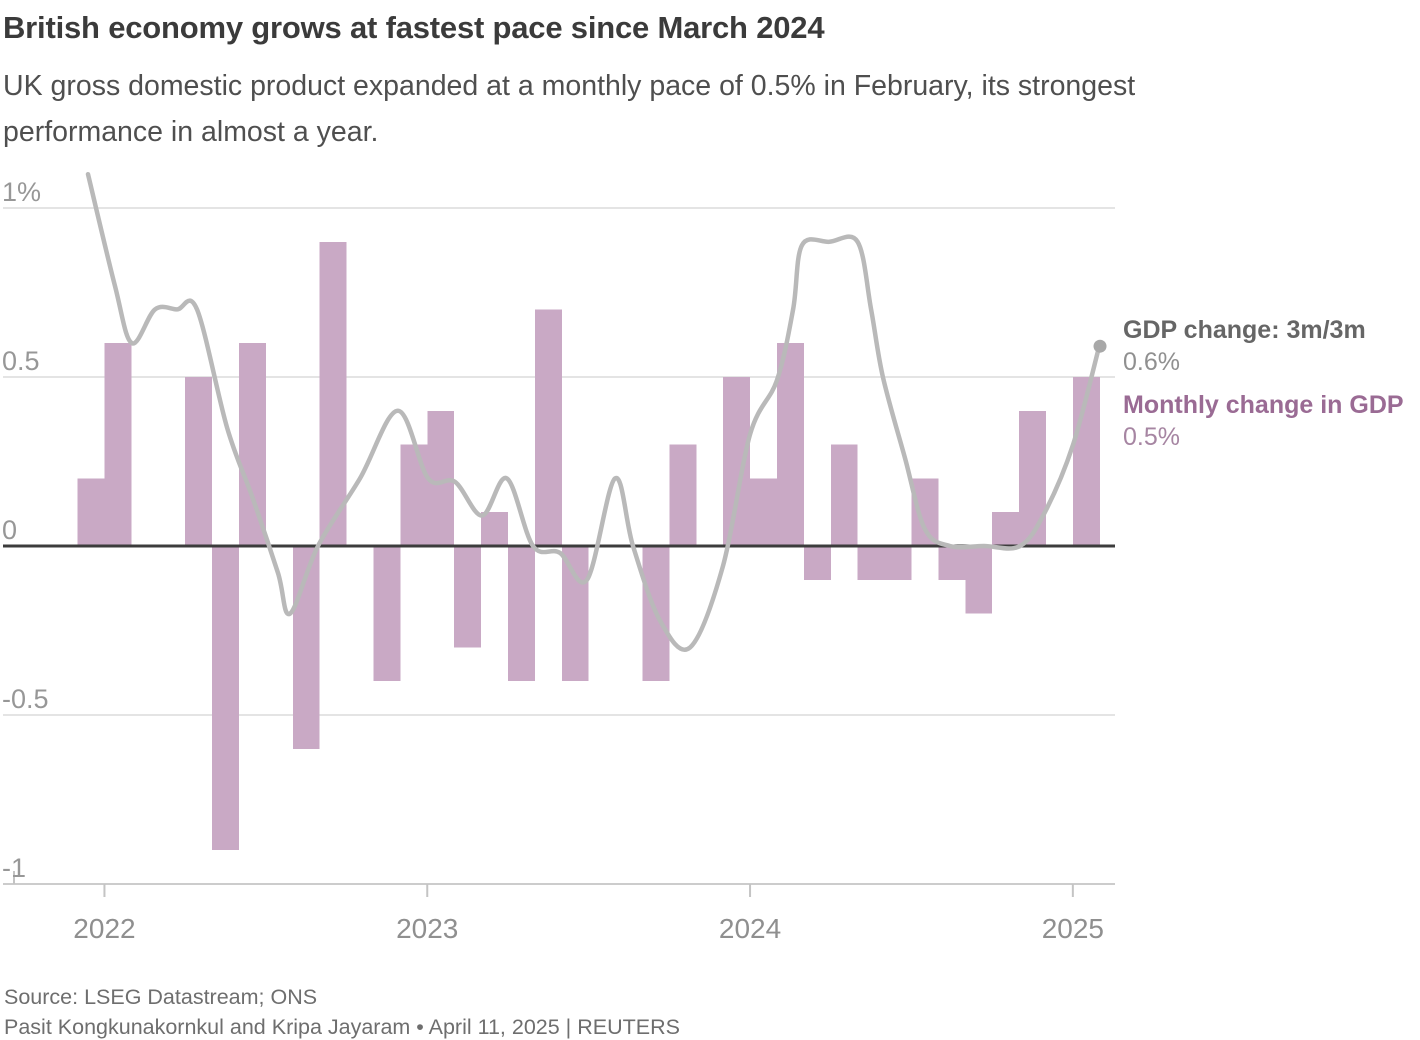  I want to click on y-axis-label: 0, so click(9, 530).